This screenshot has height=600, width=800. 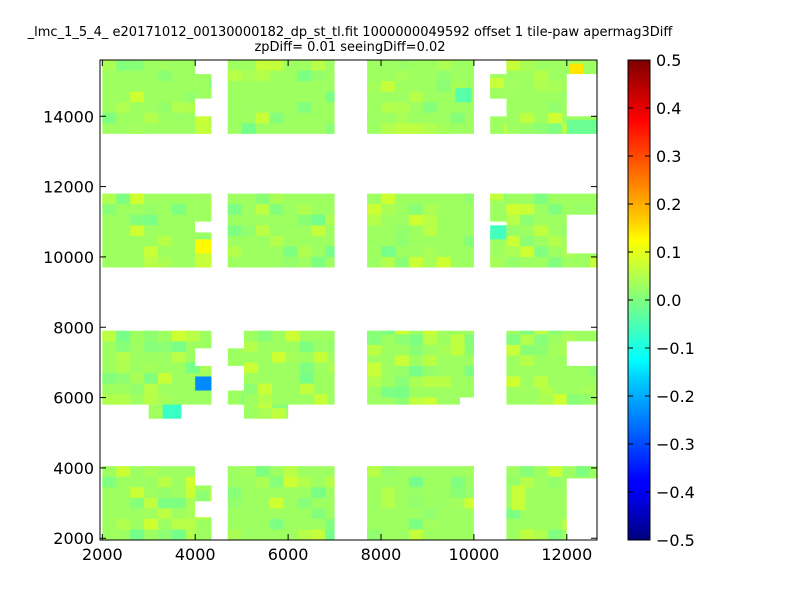 I want to click on colorbar-tick-label: 0.5, so click(x=668, y=60).